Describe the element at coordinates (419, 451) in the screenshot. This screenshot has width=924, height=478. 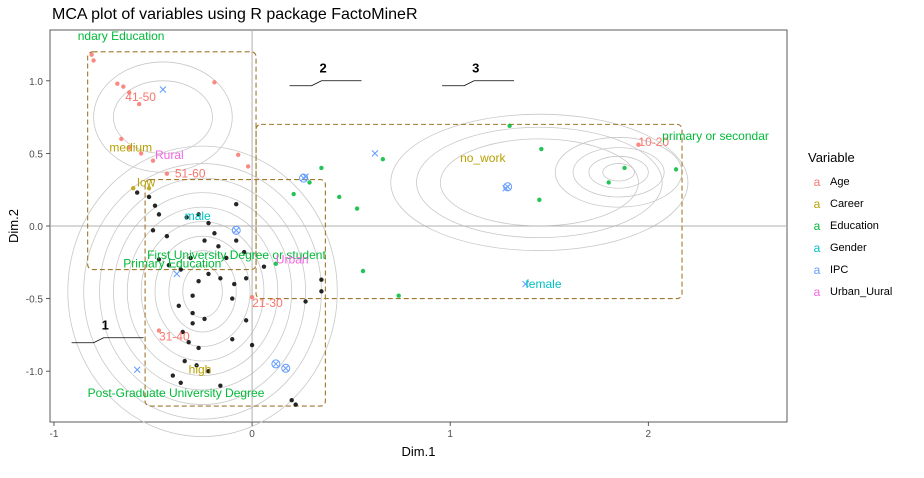
I see `x-axis-label: Dim.1` at that location.